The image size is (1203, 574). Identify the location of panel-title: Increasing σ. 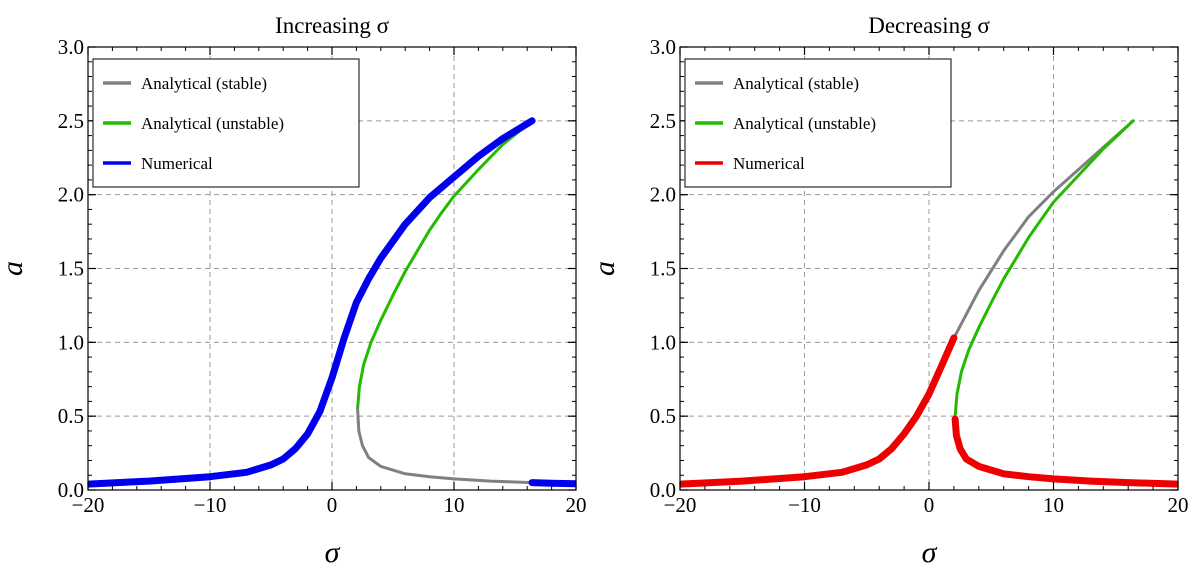
(332, 25).